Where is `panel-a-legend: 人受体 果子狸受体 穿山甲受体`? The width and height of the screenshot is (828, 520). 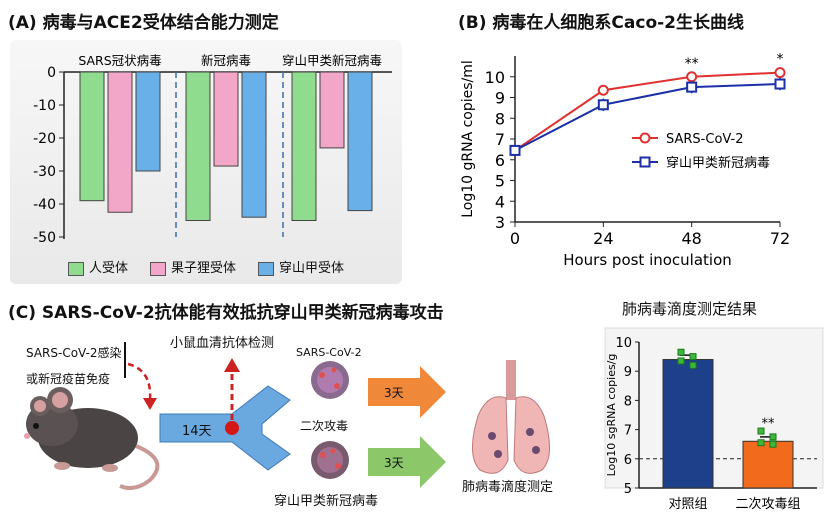
panel-a-legend: 人受体 果子狸受体 穿山甲受体 is located at coordinates (206, 266).